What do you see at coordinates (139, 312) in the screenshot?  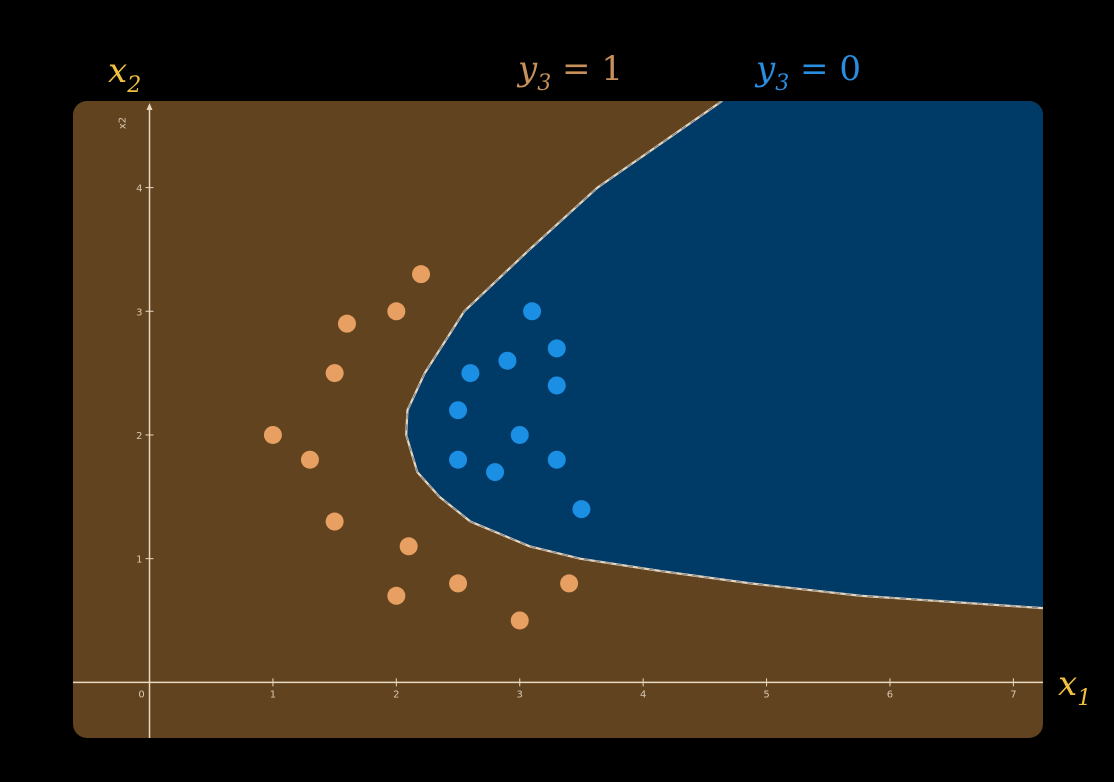 I see `y-tick-label: 3` at bounding box center [139, 312].